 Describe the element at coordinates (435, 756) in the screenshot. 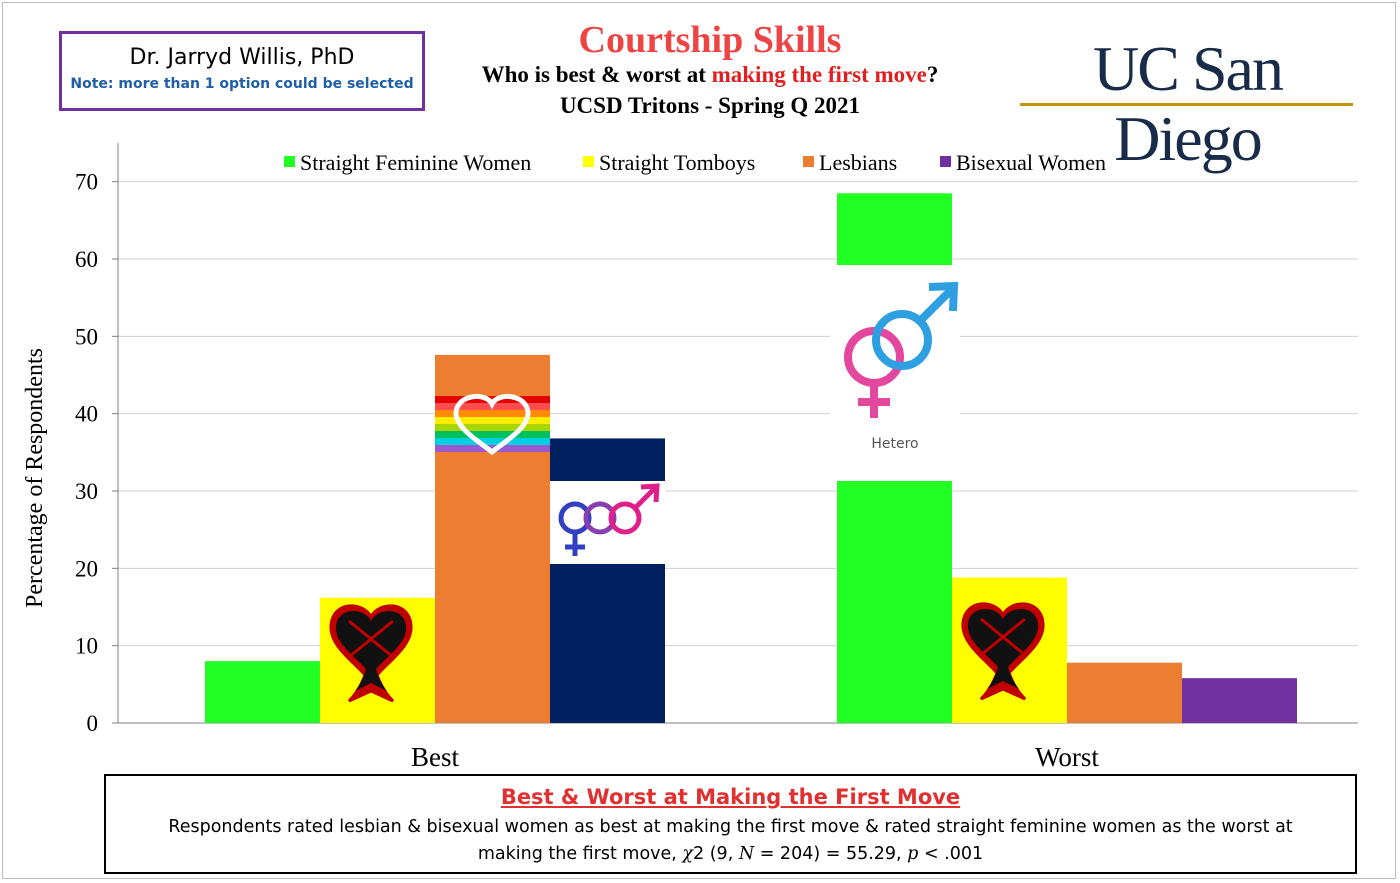

I see `x-tick-label: Best` at that location.